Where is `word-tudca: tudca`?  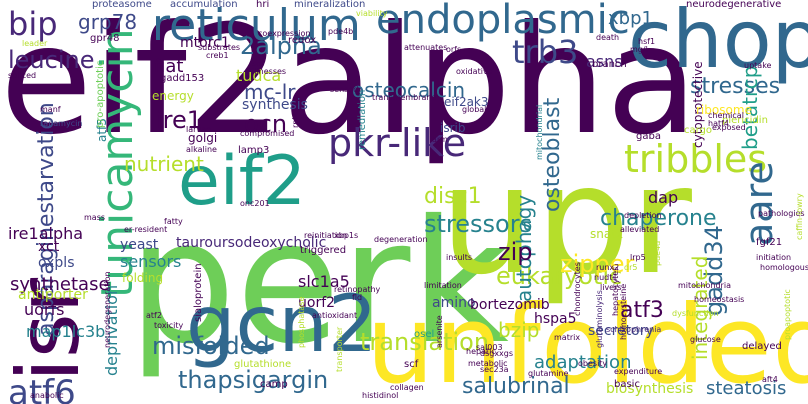
word-tudca: tudca is located at coordinates (259, 75).